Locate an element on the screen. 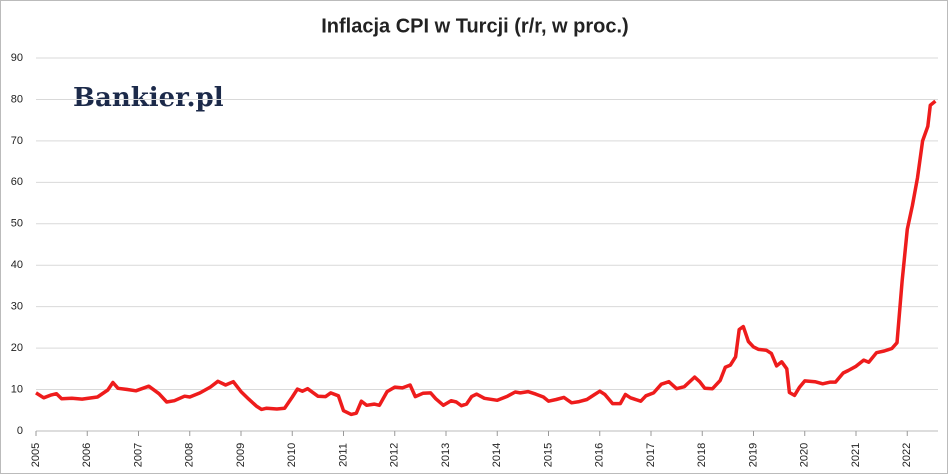  y-tick-label: 70 is located at coordinates (17, 141).